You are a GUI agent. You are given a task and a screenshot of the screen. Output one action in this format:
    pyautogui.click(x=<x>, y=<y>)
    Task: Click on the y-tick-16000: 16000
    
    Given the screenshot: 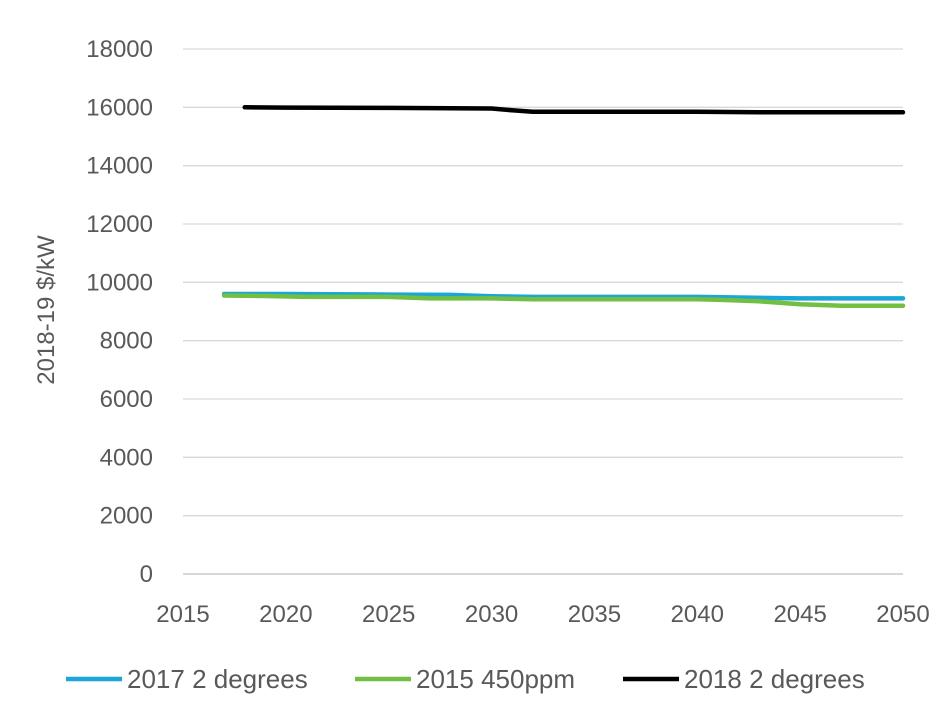 What is the action you would take?
    pyautogui.click(x=119, y=107)
    